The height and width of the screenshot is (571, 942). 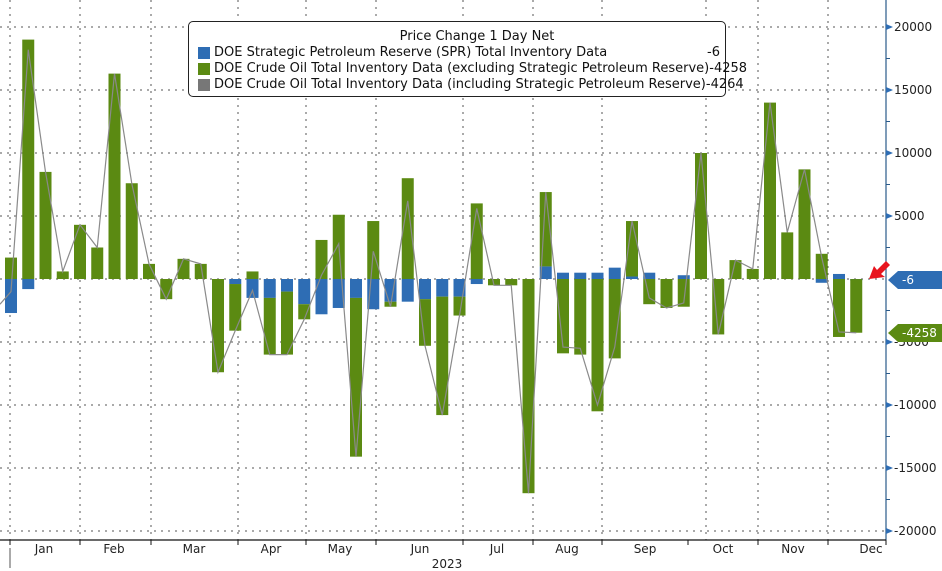 I want to click on x-tick-label: Feb, so click(x=113, y=549).